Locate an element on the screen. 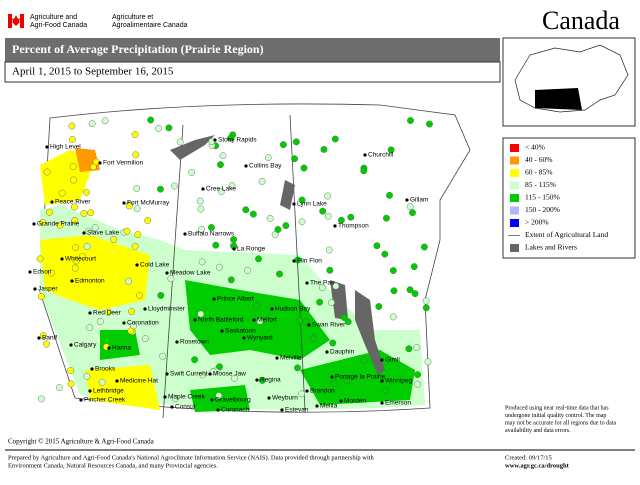 This screenshot has height=485, width=640. city-label: Medicine Hat is located at coordinates (139, 381).